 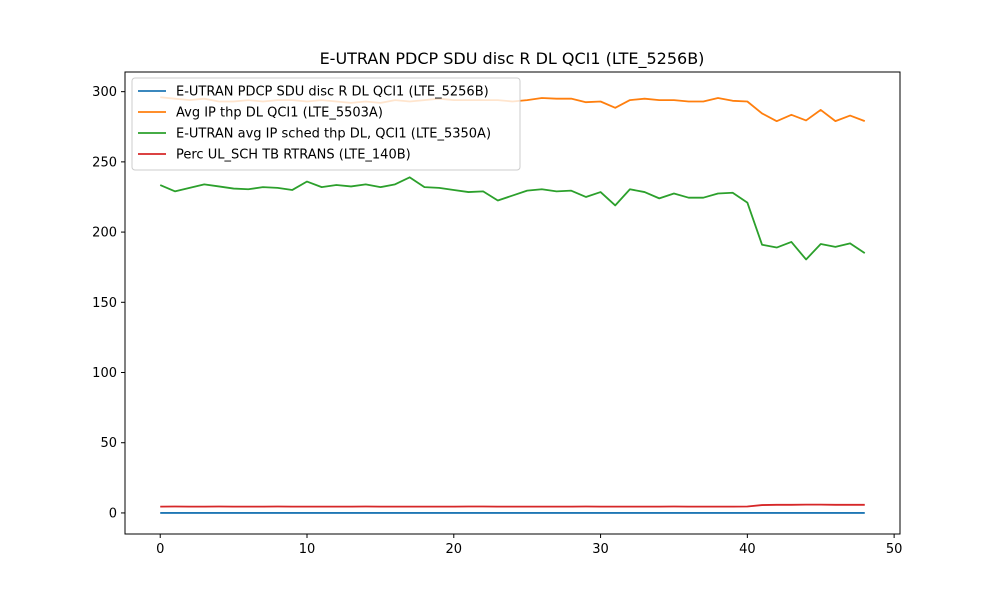 I want to click on y-tick-label: 200, so click(x=104, y=233).